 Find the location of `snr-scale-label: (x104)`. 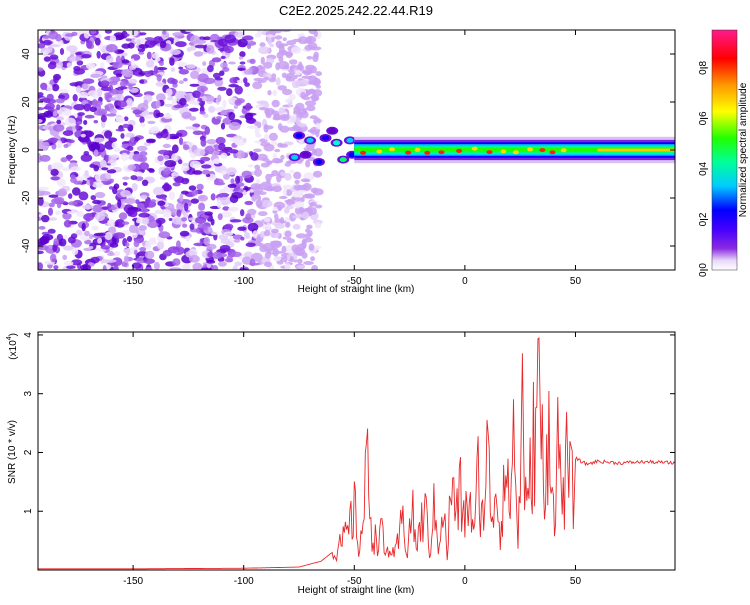

snr-scale-label: (x104) is located at coordinates (12, 346).